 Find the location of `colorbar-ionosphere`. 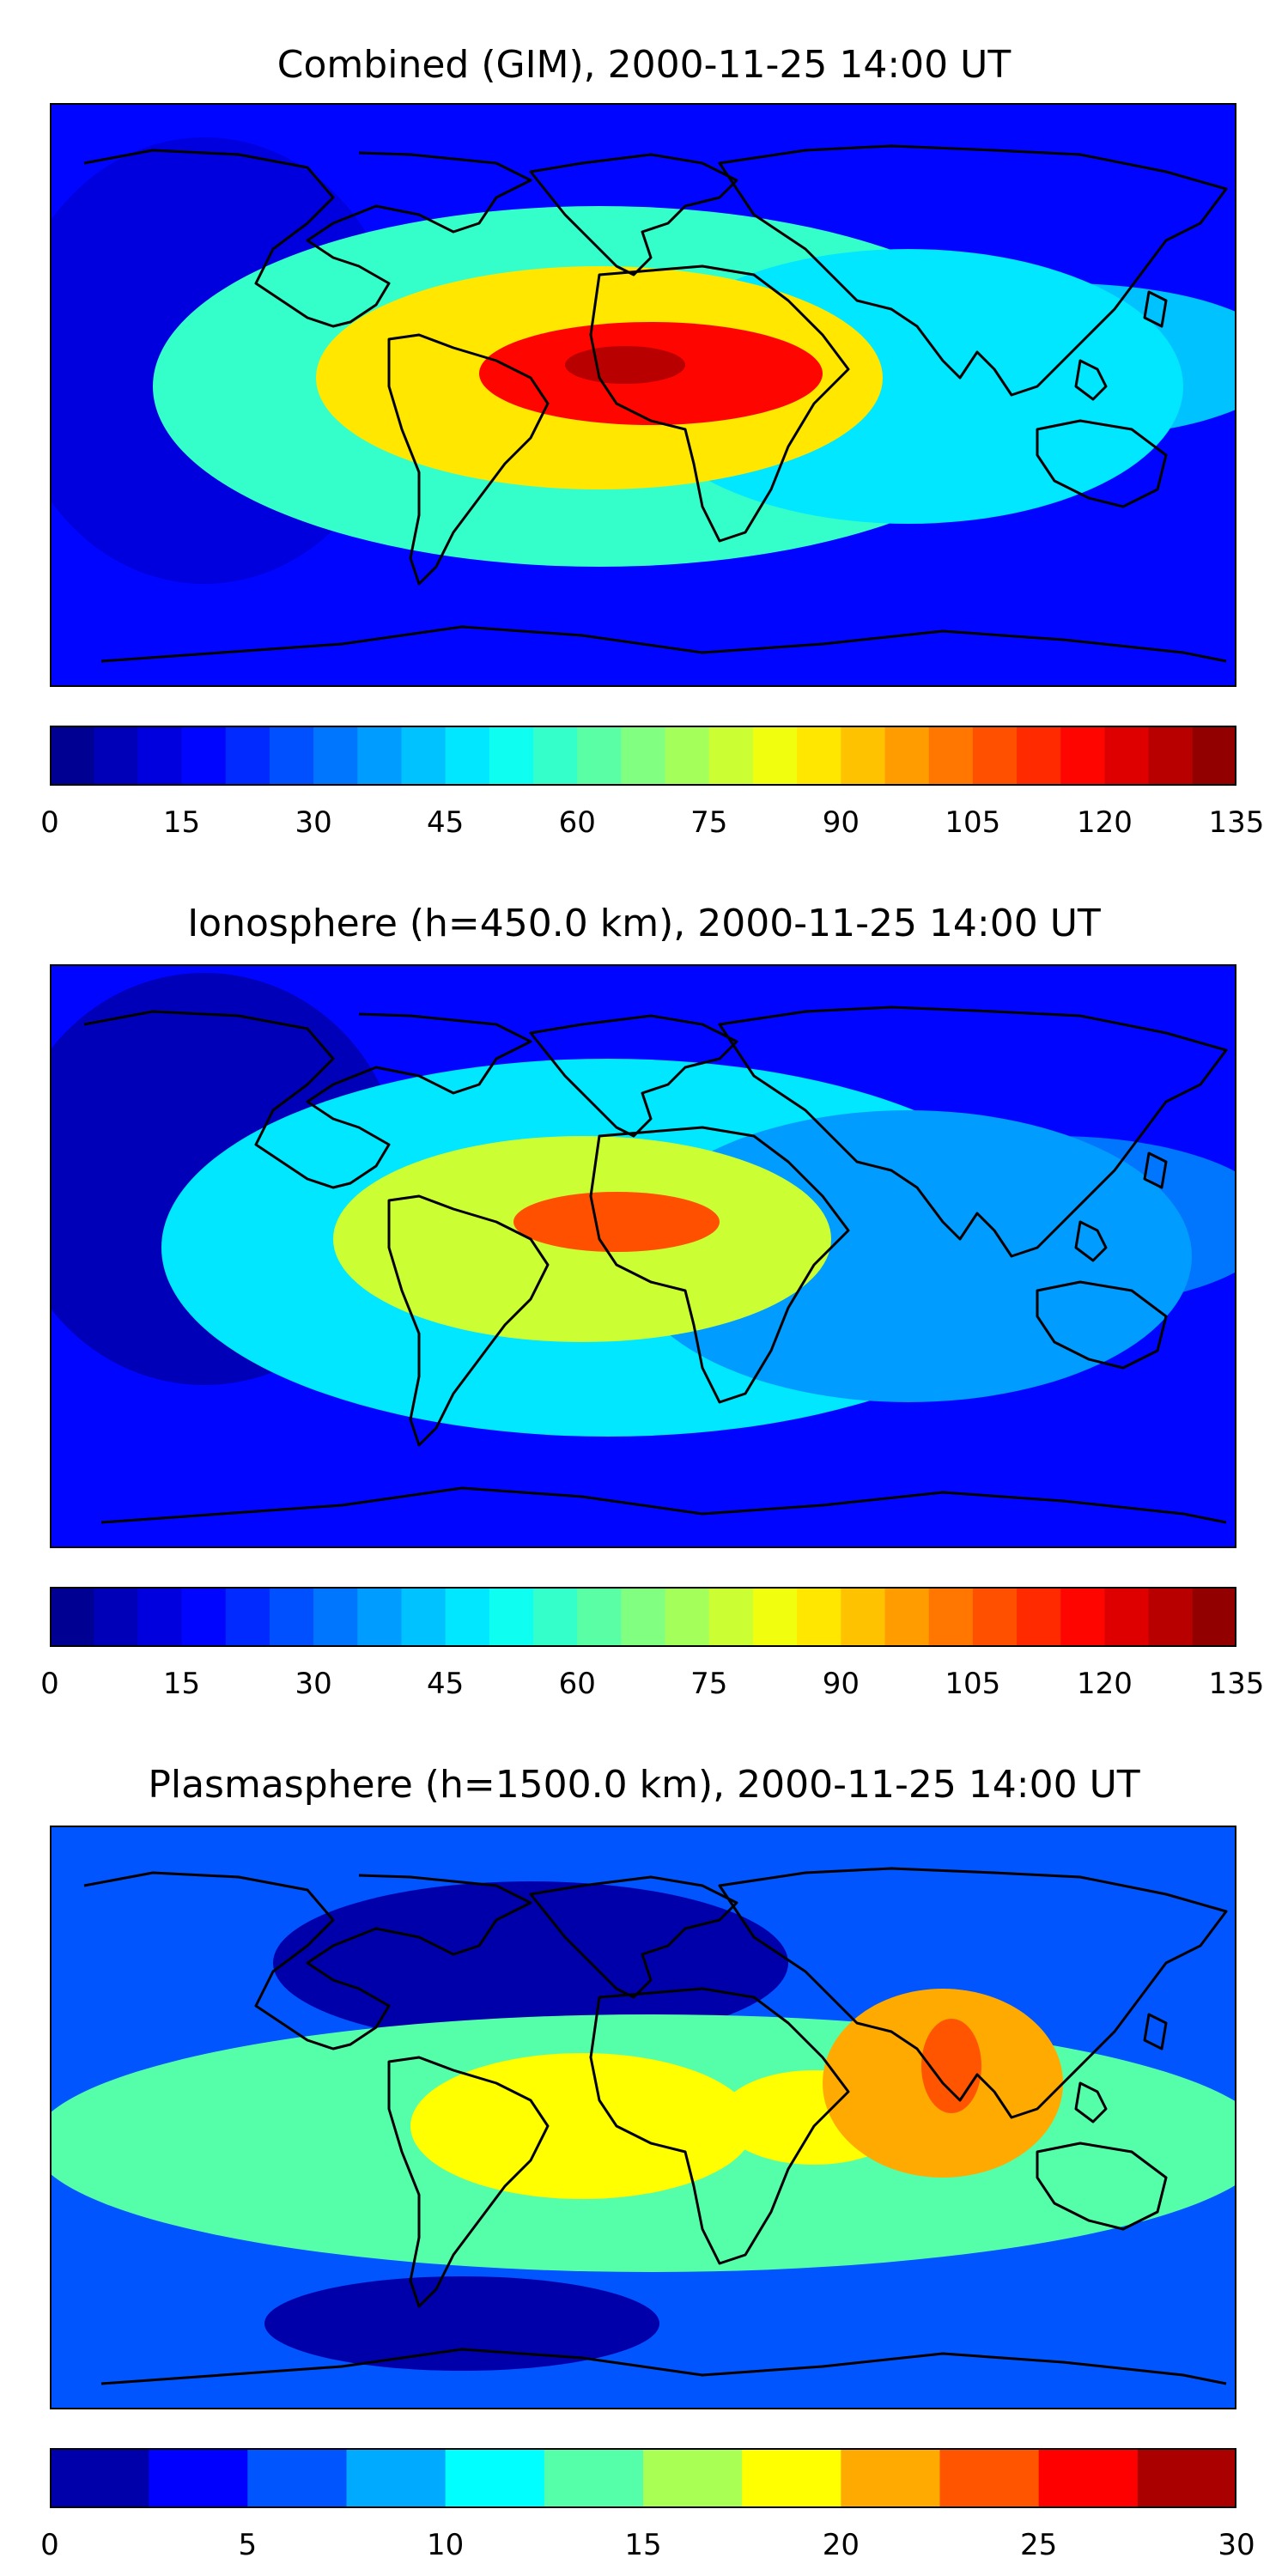

colorbar-ionosphere is located at coordinates (643, 1620).